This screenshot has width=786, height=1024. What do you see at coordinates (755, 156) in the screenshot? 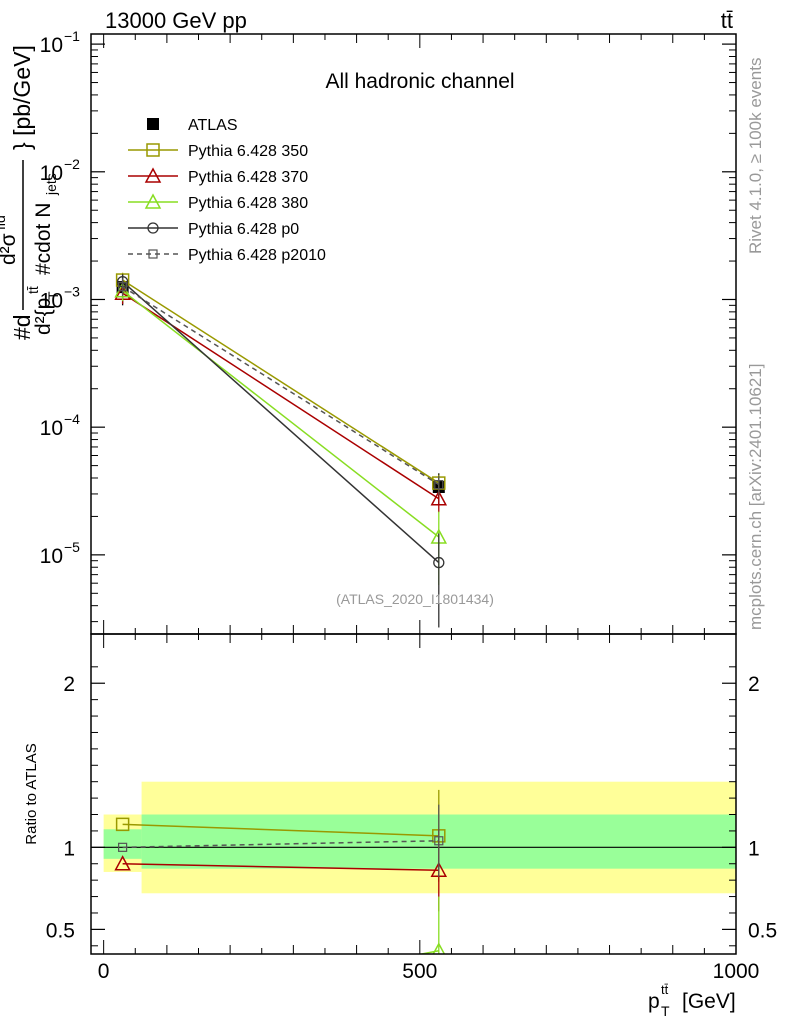
I see `rivet-label: Rivet 4.1.0, ≥ 100k events` at bounding box center [755, 156].